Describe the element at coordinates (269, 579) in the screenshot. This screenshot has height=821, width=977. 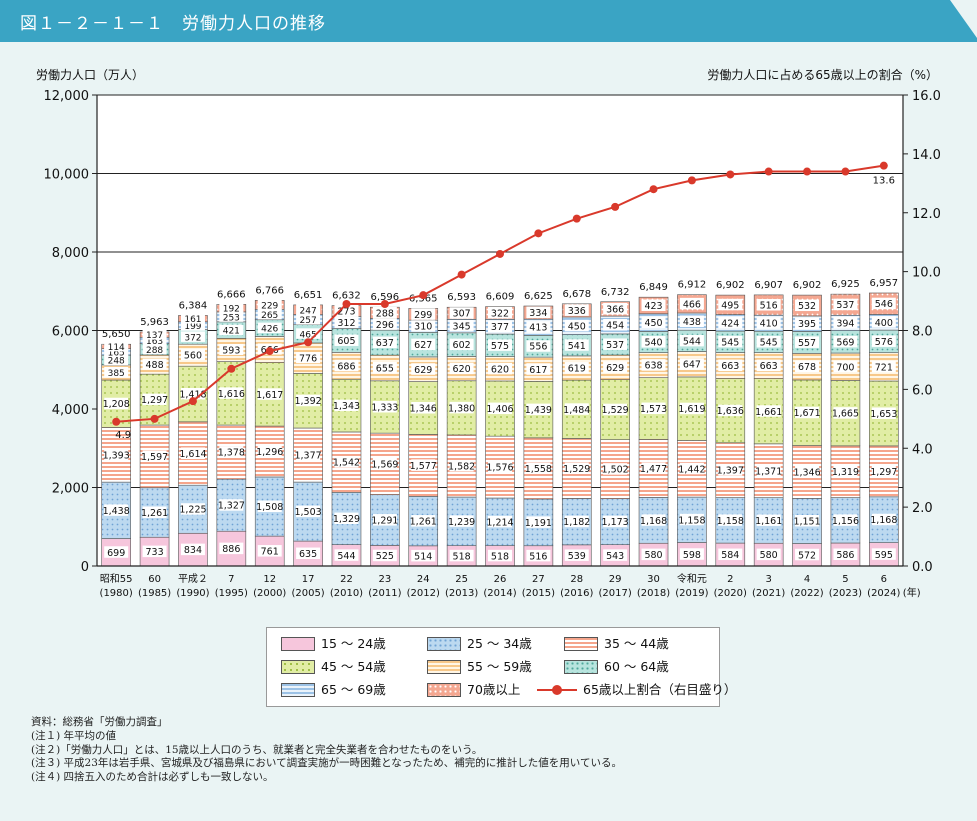
I see `x-tick-label: 12` at that location.